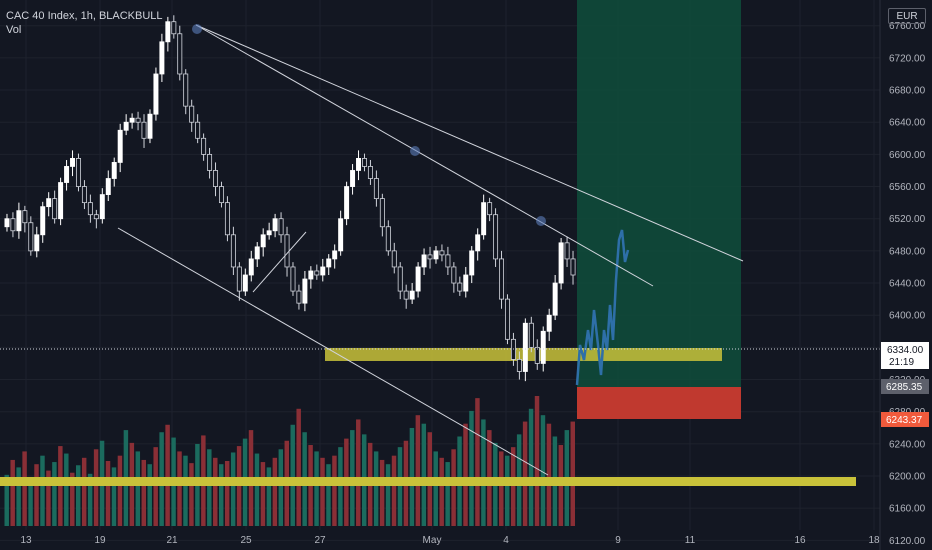 This screenshot has height=550, width=932. I want to click on time-tick-label: 16, so click(800, 540).